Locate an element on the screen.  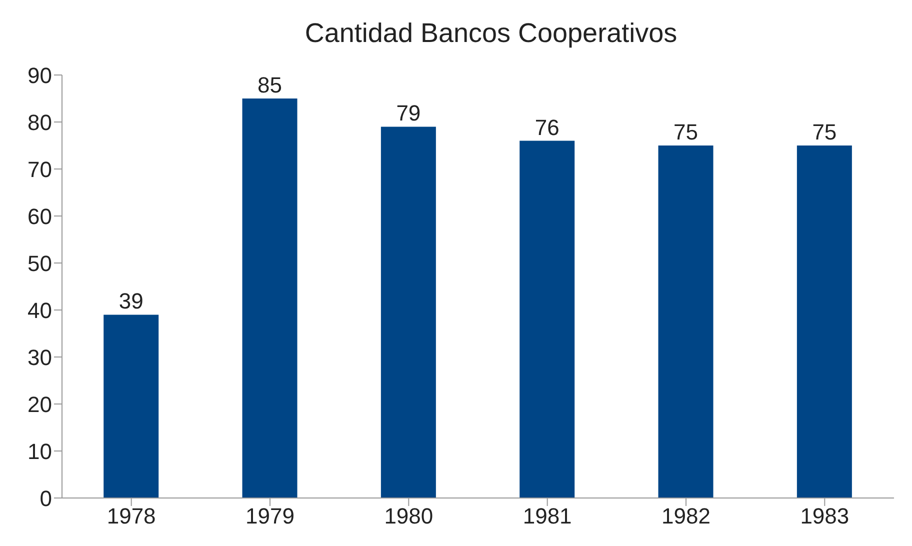
x-tick-label: 1983 is located at coordinates (825, 516).